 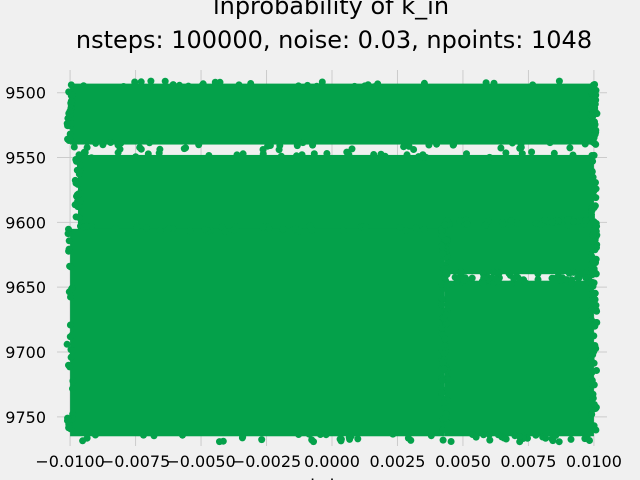 I want to click on x-tick-label: 0.0100, so click(x=594, y=461).